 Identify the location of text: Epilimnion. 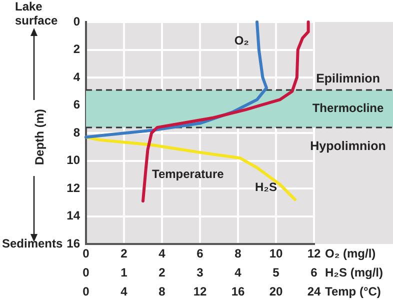
(348, 78).